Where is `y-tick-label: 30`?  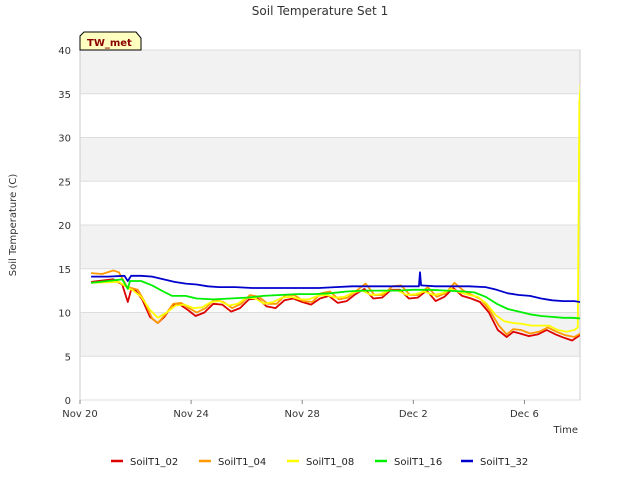
y-tick-label: 30 is located at coordinates (64, 139).